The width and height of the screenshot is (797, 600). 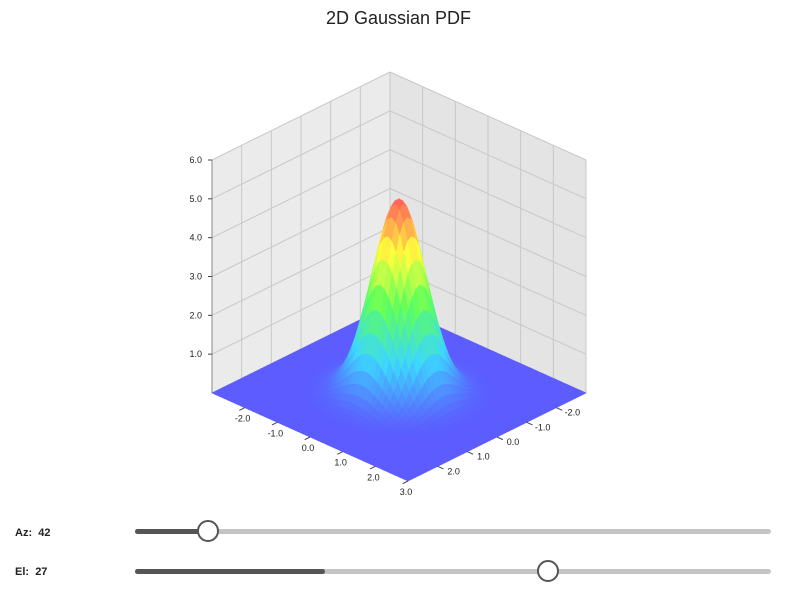 I want to click on x-tick-label: 1.0, so click(x=340, y=463).